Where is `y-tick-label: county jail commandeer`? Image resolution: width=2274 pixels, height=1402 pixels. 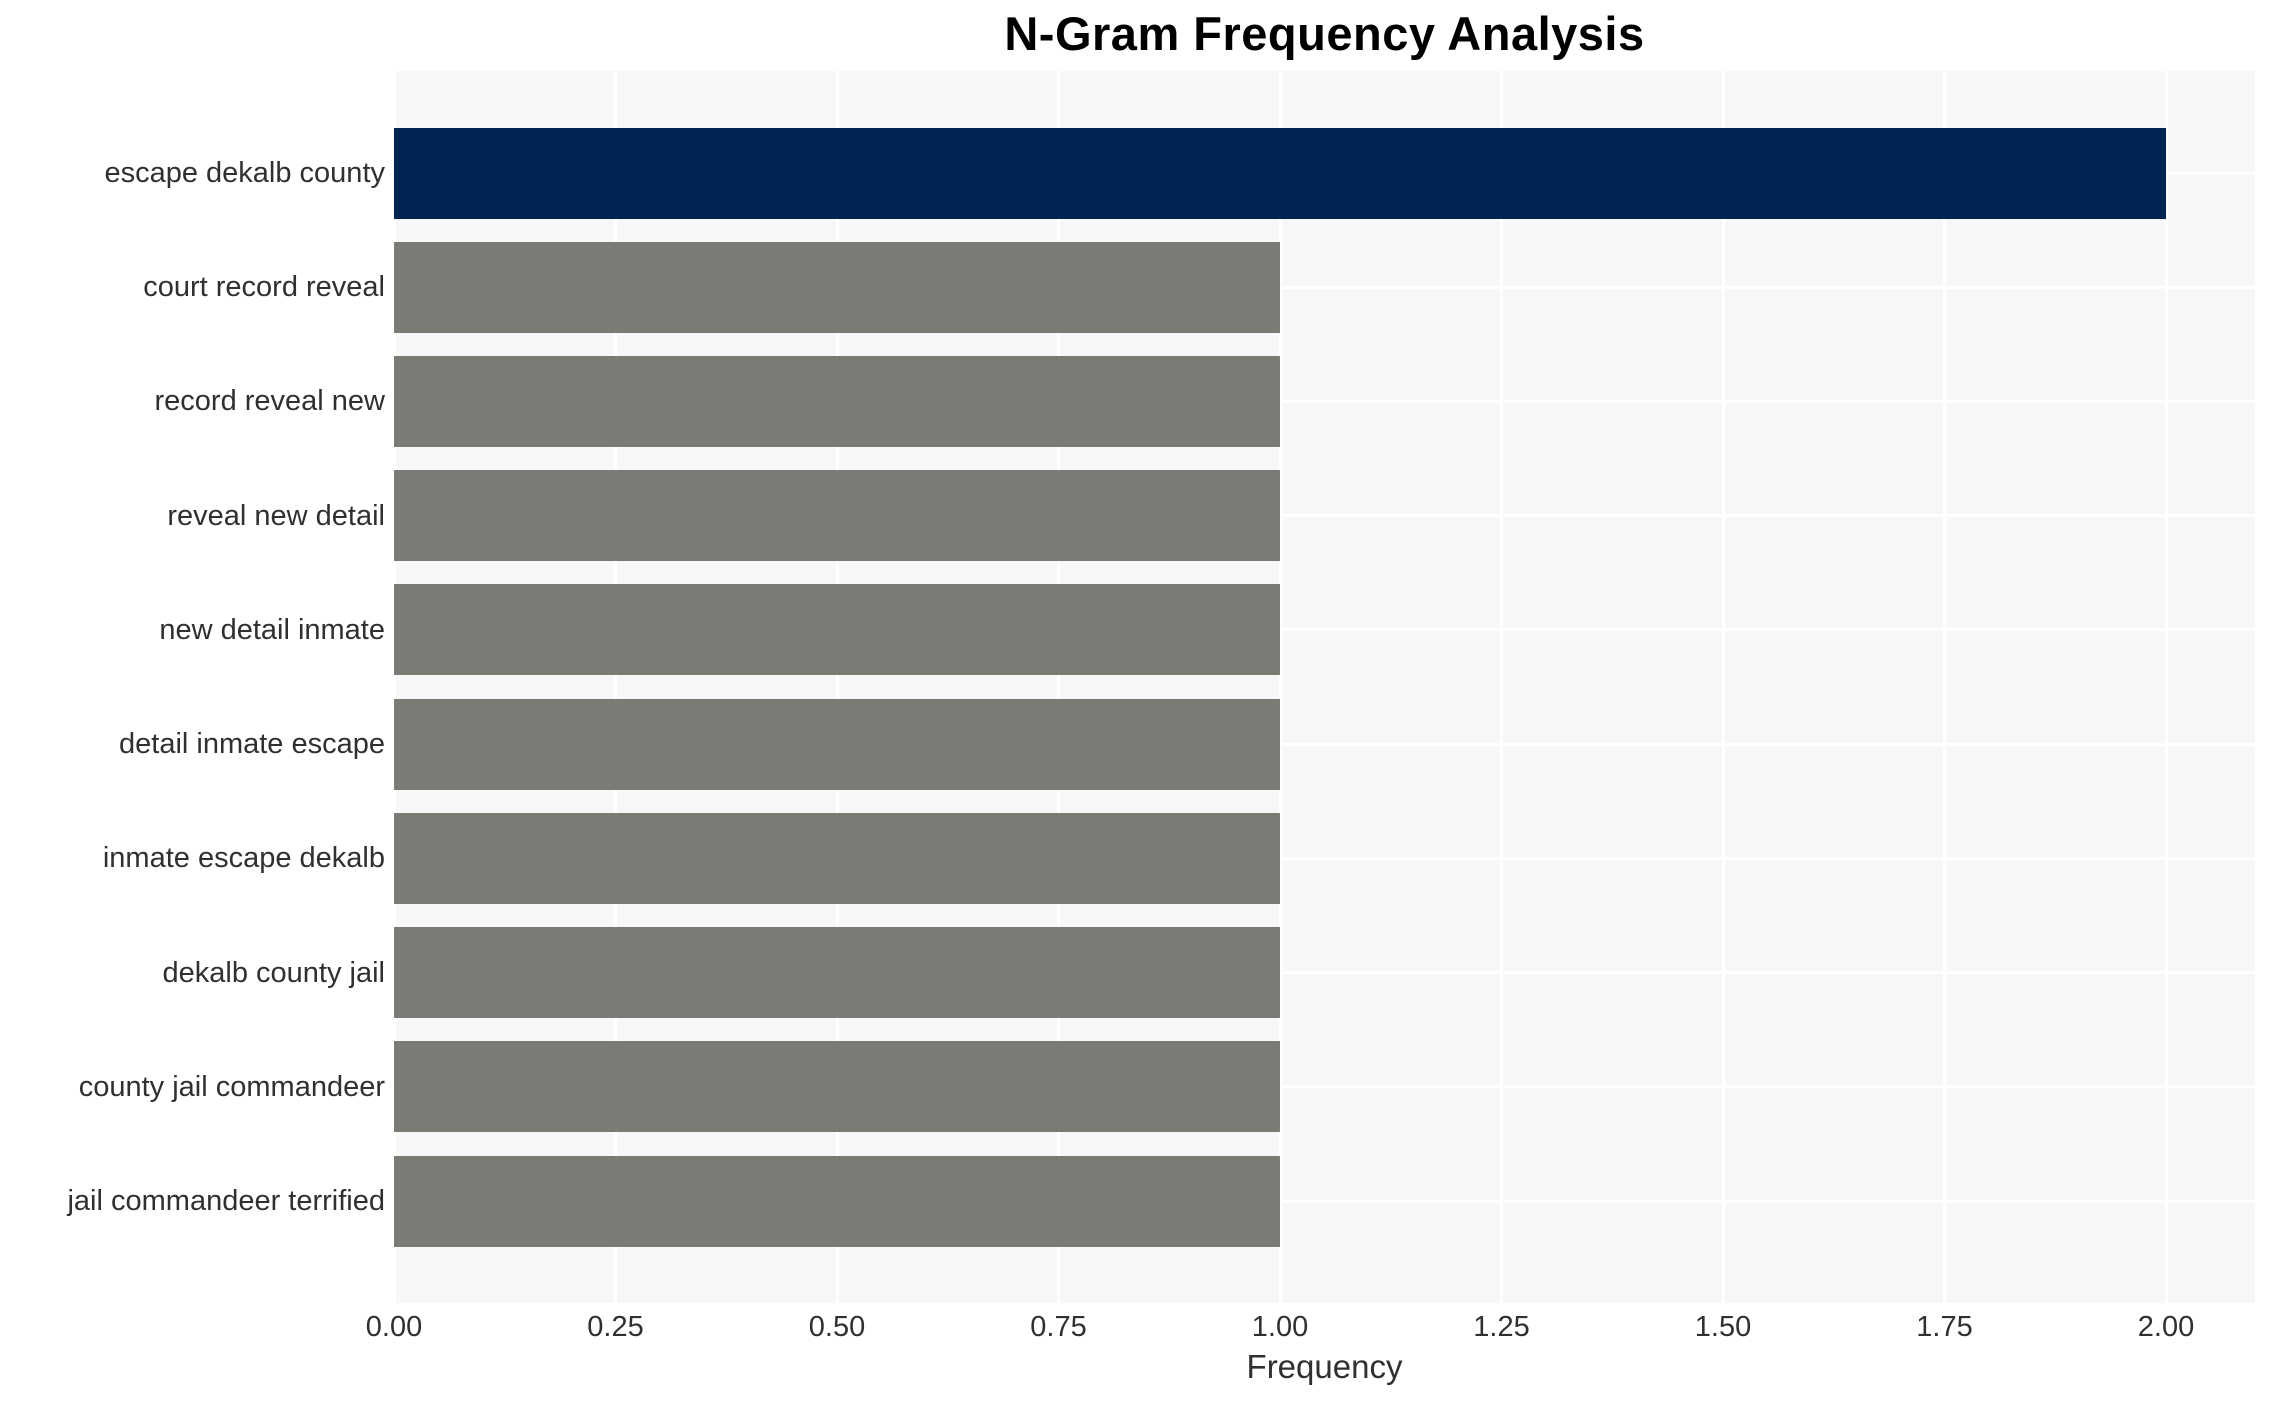
y-tick-label: county jail commandeer is located at coordinates (231, 1086).